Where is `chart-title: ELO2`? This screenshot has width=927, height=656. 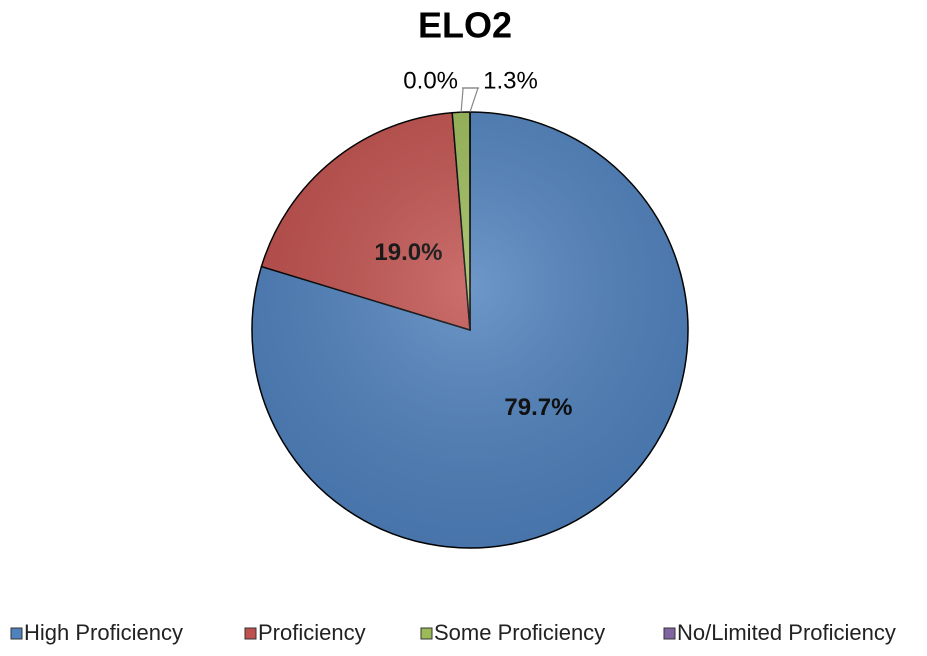 chart-title: ELO2 is located at coordinates (465, 25).